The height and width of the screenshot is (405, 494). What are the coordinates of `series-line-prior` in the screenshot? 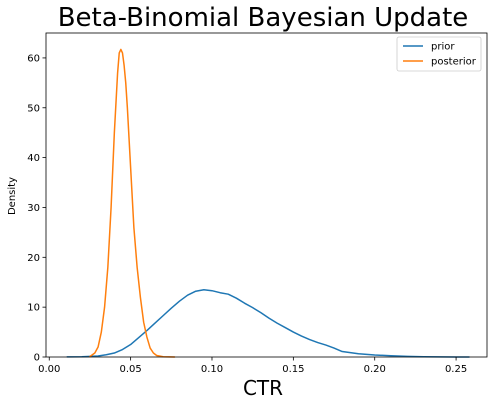 It's located at (268, 323).